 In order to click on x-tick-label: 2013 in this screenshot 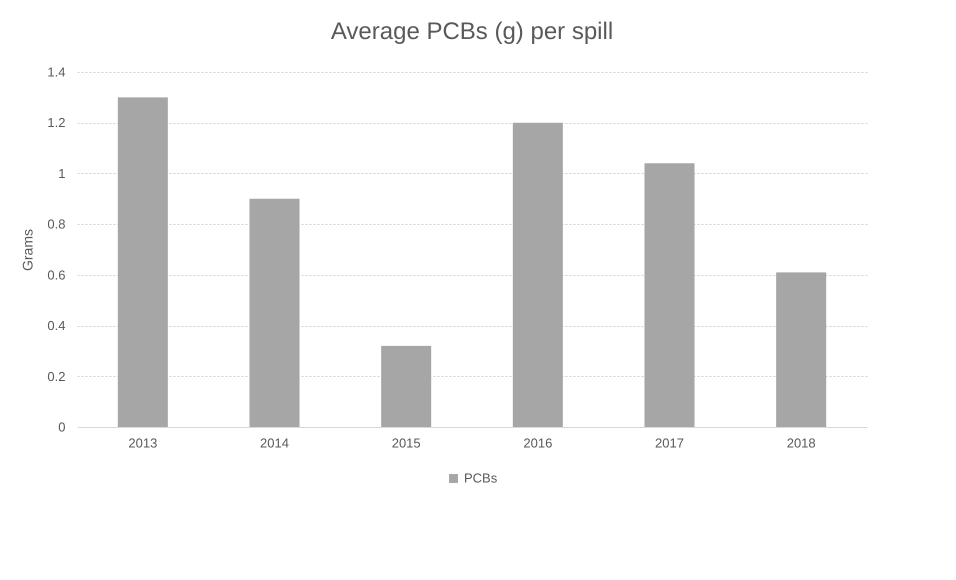, I will do `click(143, 443)`.